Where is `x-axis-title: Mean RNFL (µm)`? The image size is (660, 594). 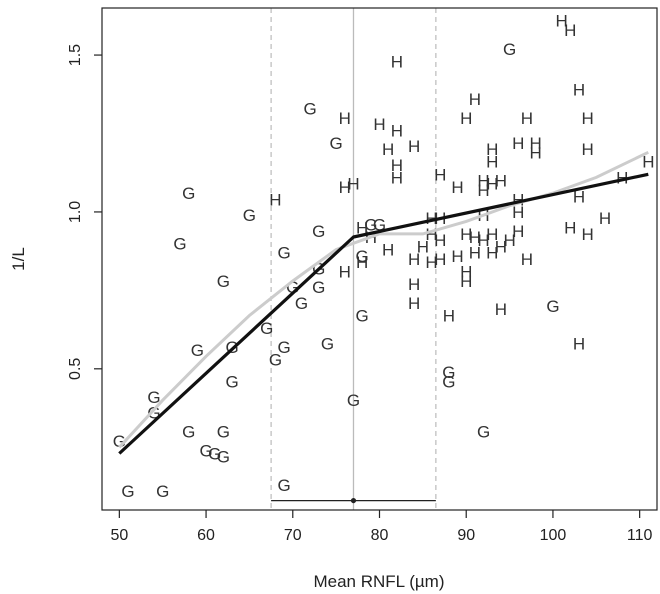 x-axis-title: Mean RNFL (µm) is located at coordinates (378, 581).